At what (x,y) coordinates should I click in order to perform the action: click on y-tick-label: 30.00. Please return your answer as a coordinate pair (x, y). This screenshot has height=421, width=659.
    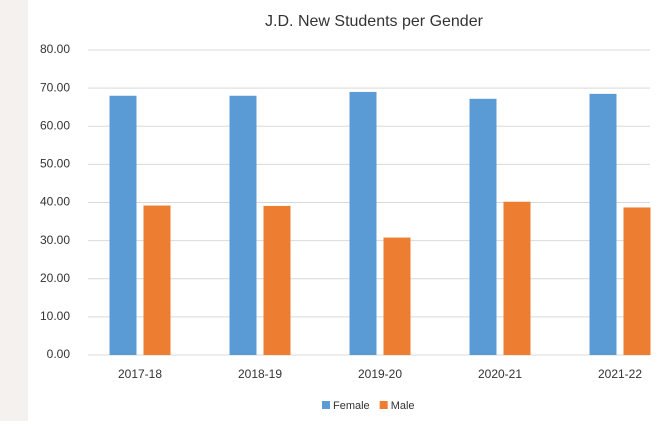
    Looking at the image, I should click on (55, 240).